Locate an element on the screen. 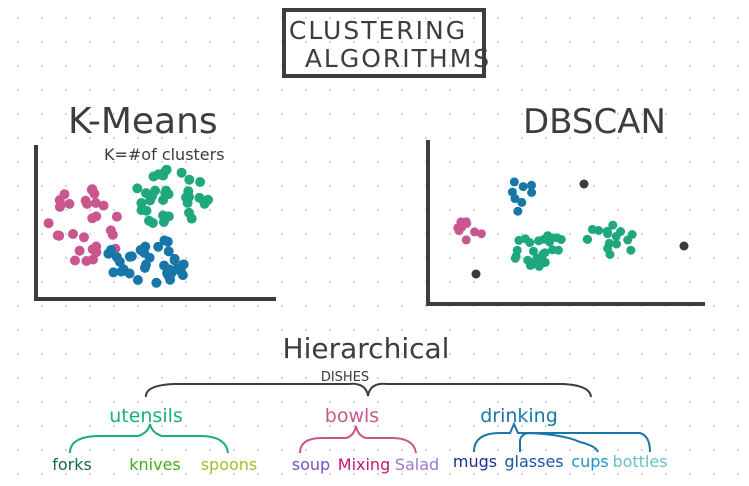 This screenshot has height=486, width=749. brace-drinking-outer is located at coordinates (562, 437).